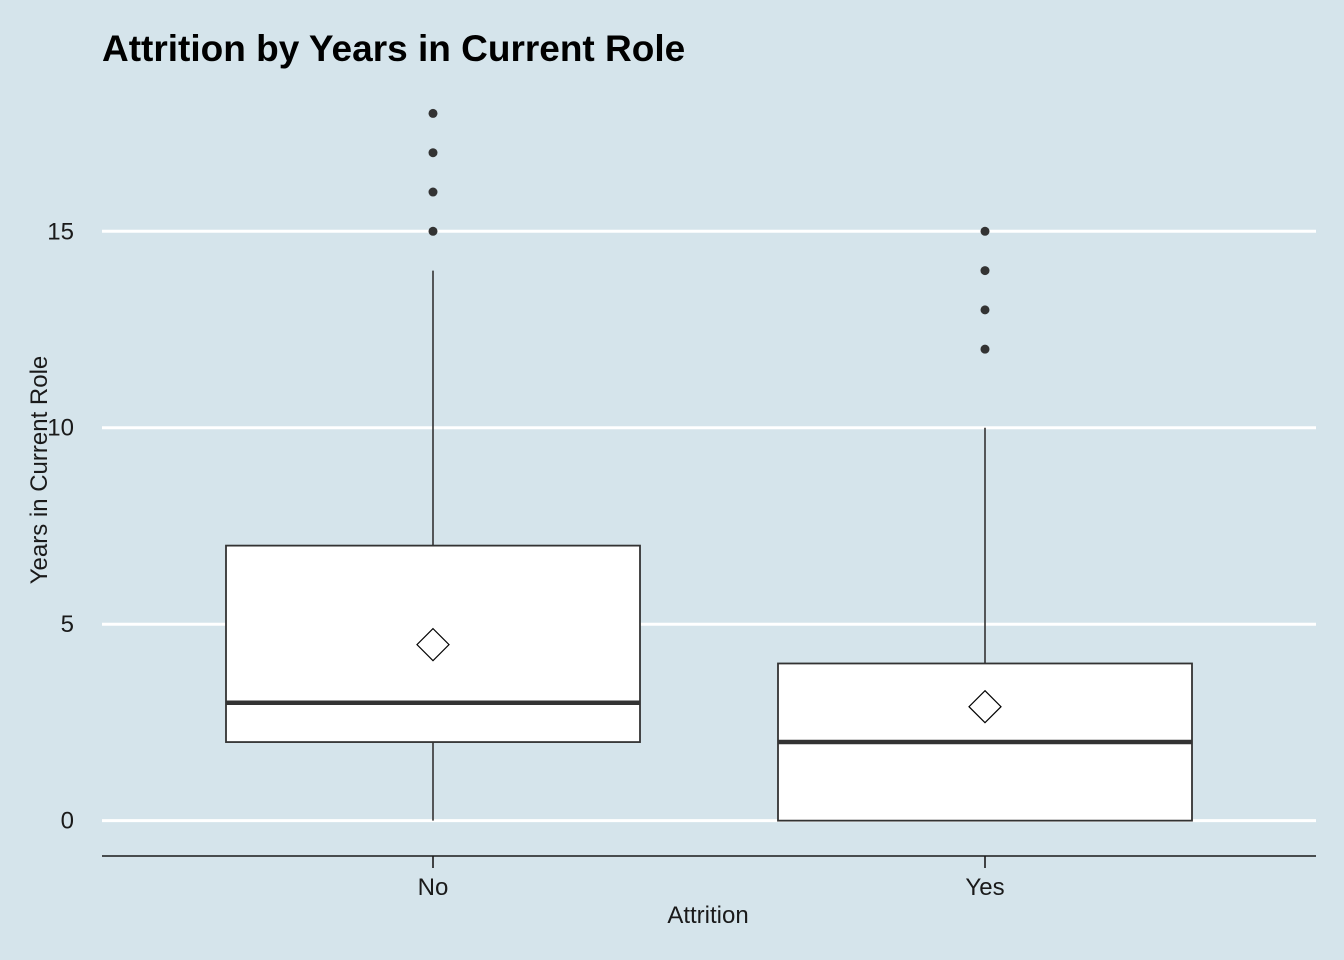 This screenshot has height=960, width=1344. What do you see at coordinates (67, 821) in the screenshot?
I see `y-tick-label-0: 0` at bounding box center [67, 821].